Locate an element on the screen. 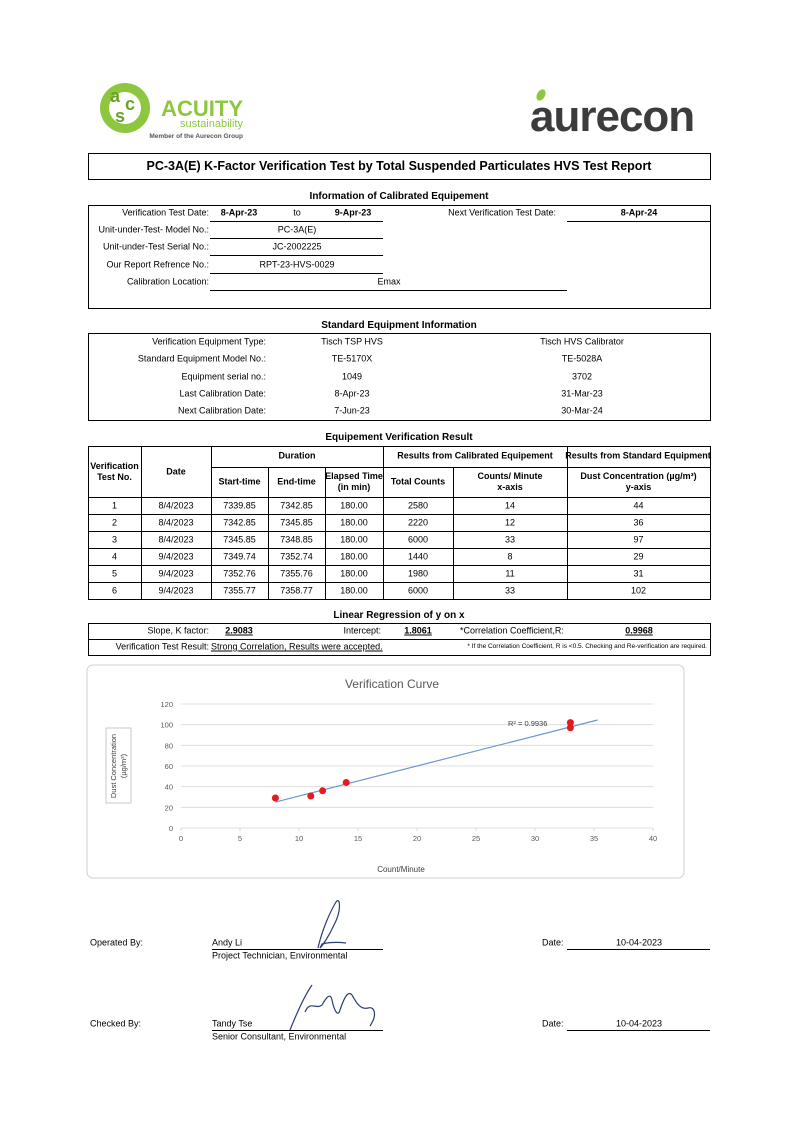 The height and width of the screenshot is (1133, 801). table-cell: 7339.85 is located at coordinates (239, 505).